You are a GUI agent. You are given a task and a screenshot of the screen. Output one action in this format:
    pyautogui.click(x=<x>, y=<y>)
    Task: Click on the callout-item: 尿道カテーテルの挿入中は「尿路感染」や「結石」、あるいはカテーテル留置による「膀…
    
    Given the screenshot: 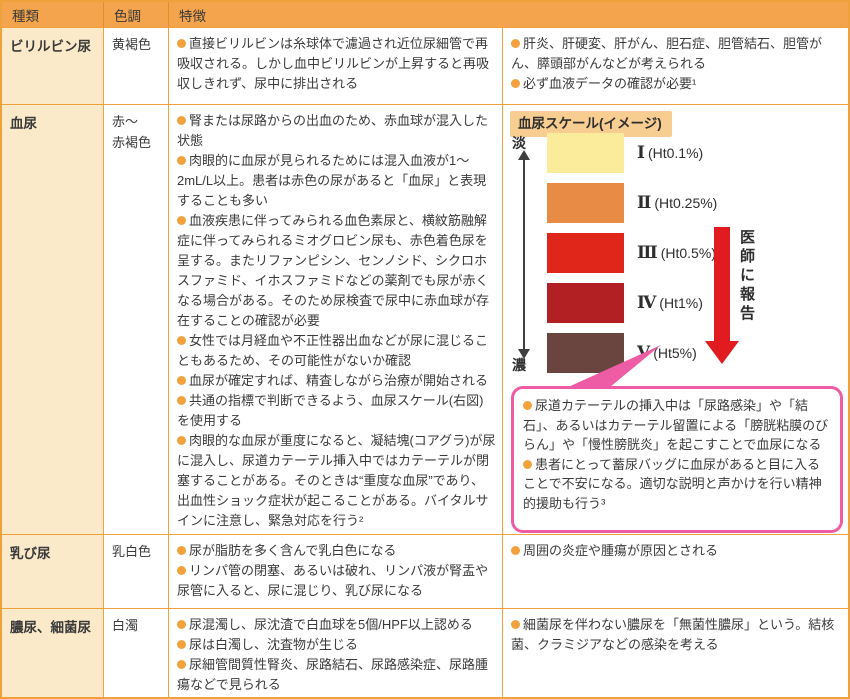 What is the action you would take?
    pyautogui.click(x=677, y=425)
    